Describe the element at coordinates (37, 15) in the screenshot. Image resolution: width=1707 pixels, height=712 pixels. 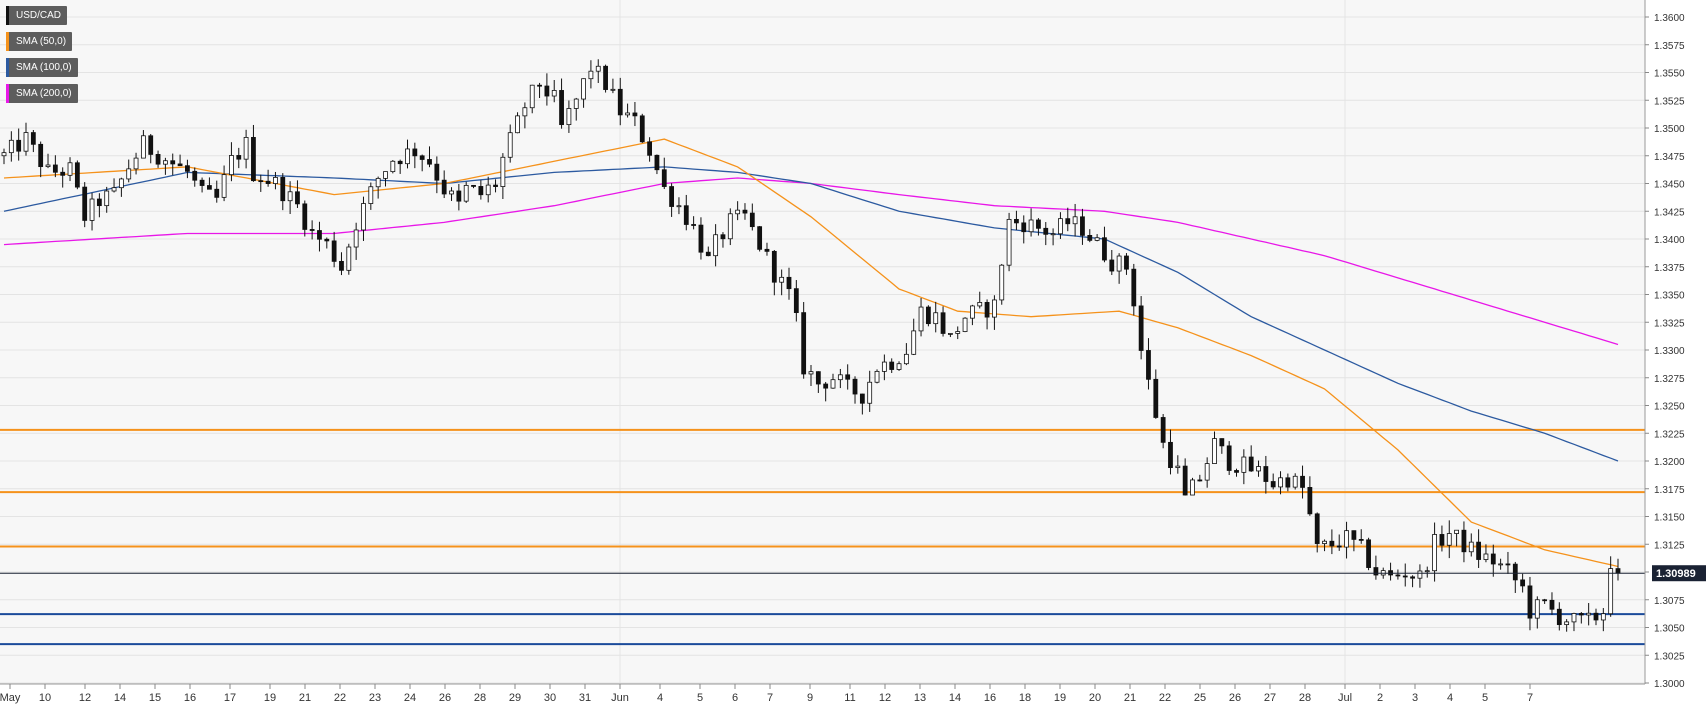
I see `legend-usdcad: USD/CAD` at that location.